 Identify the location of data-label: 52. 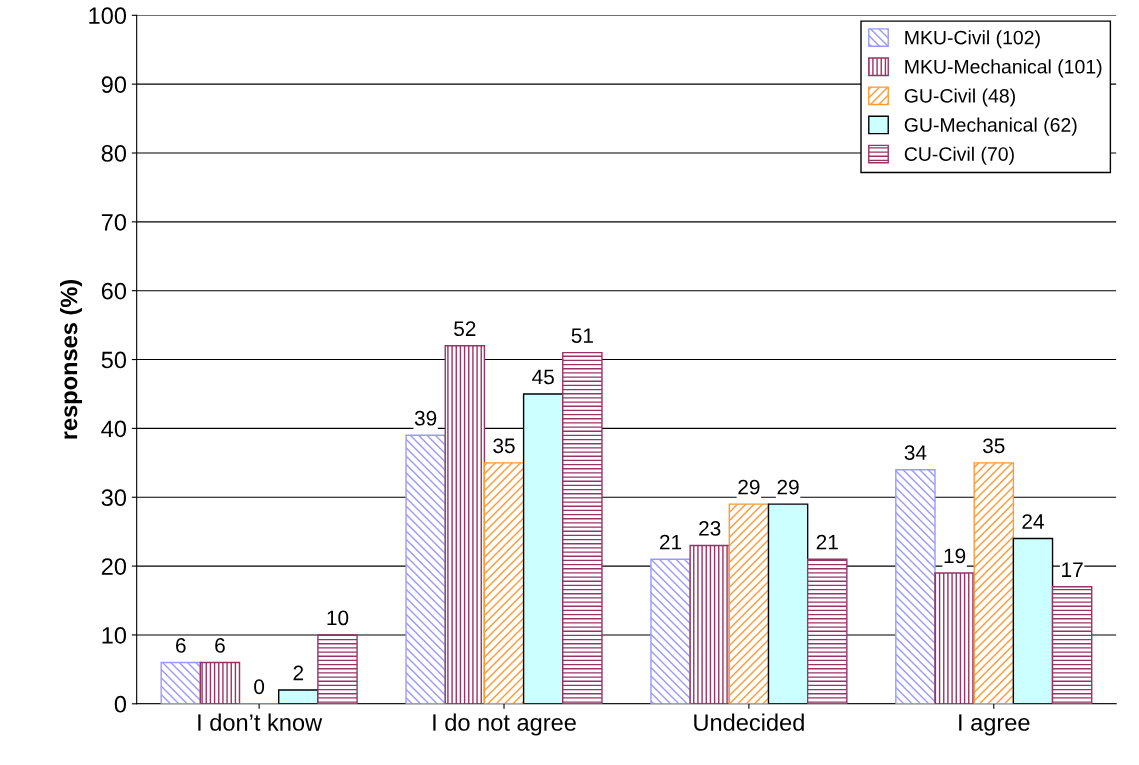
(465, 329).